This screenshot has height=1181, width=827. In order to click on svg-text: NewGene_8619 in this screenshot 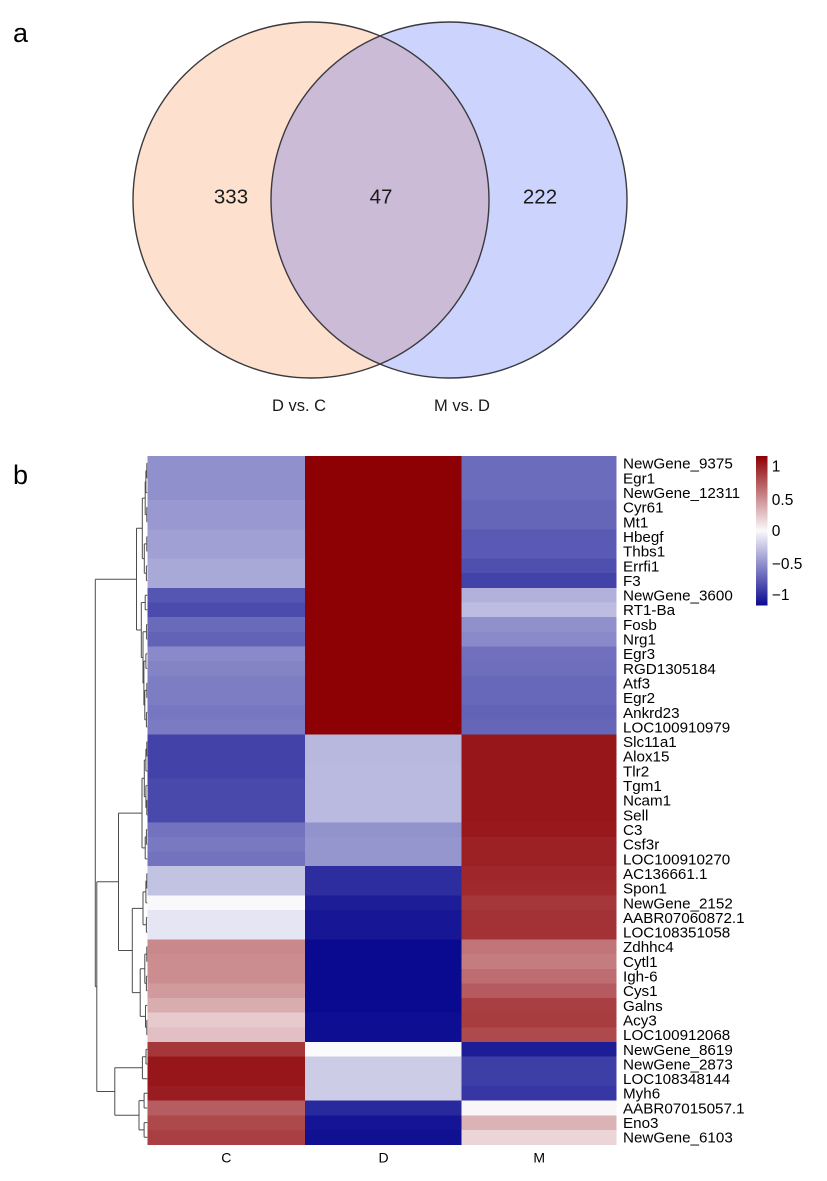, I will do `click(678, 1050)`.